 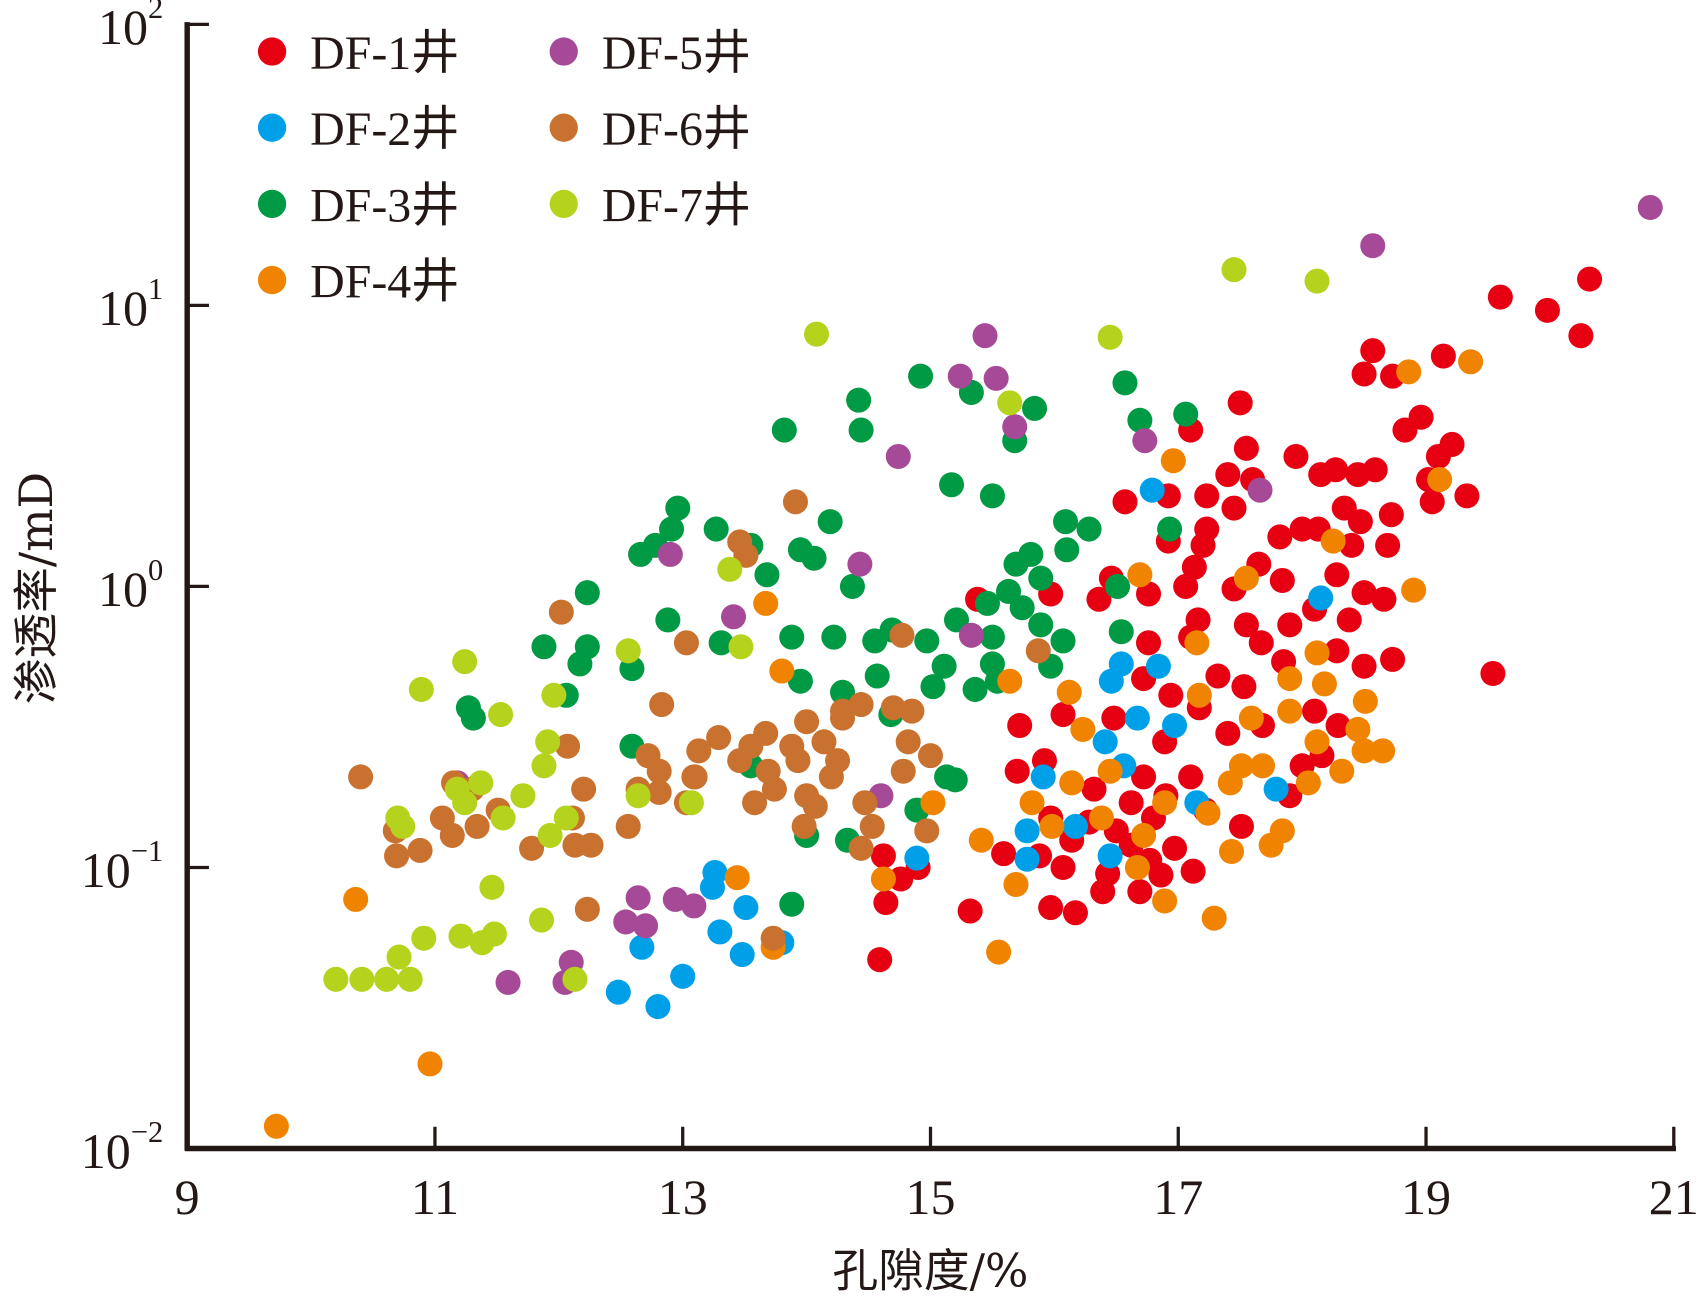 What do you see at coordinates (563, 204) in the screenshot?
I see `legend-marker-df7` at bounding box center [563, 204].